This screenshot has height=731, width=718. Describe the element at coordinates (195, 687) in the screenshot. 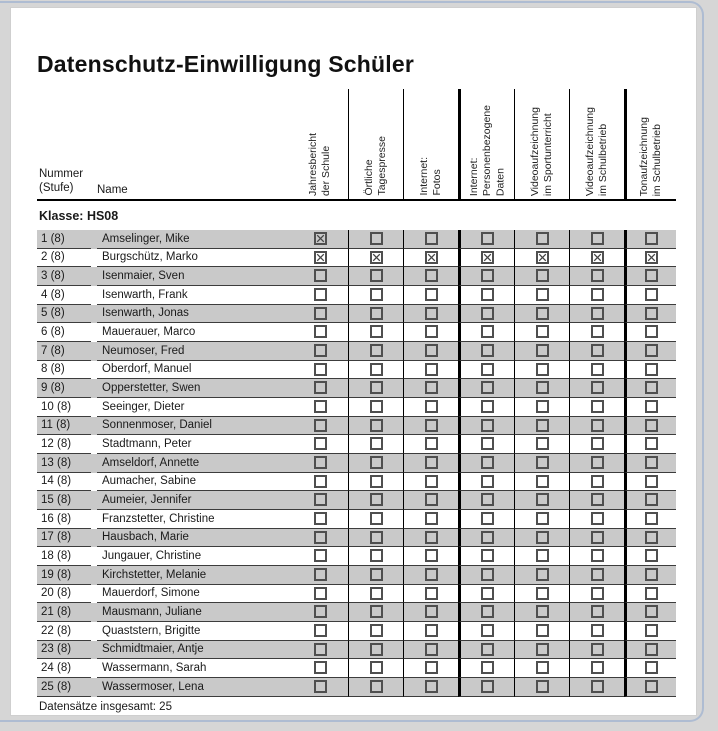

I see `student-name-cell: Wassermoser, Lena` at that location.